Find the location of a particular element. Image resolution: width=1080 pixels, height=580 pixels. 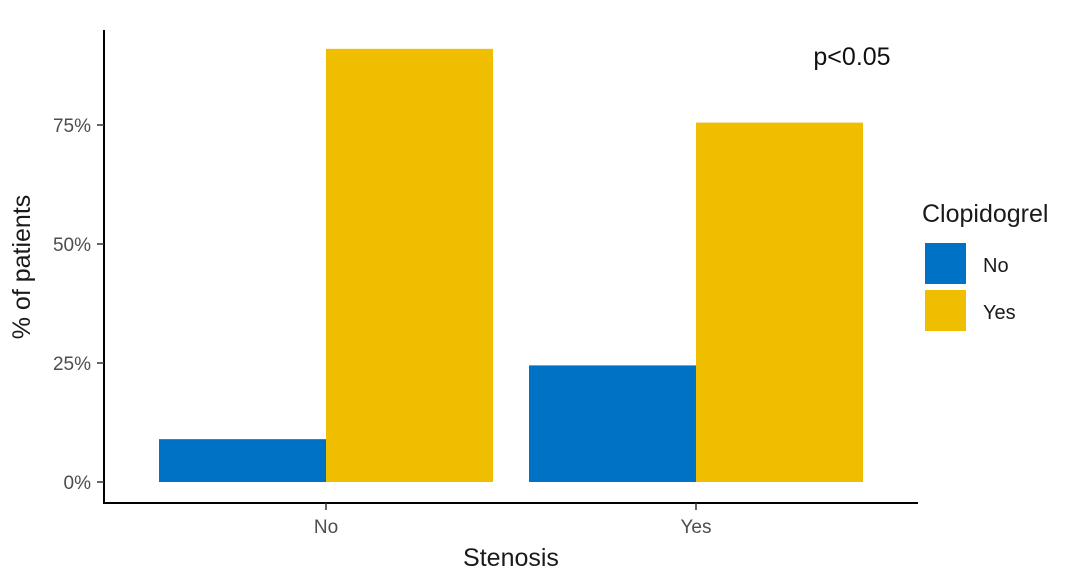

x-axis-ticks: No Yes is located at coordinates (513, 520).